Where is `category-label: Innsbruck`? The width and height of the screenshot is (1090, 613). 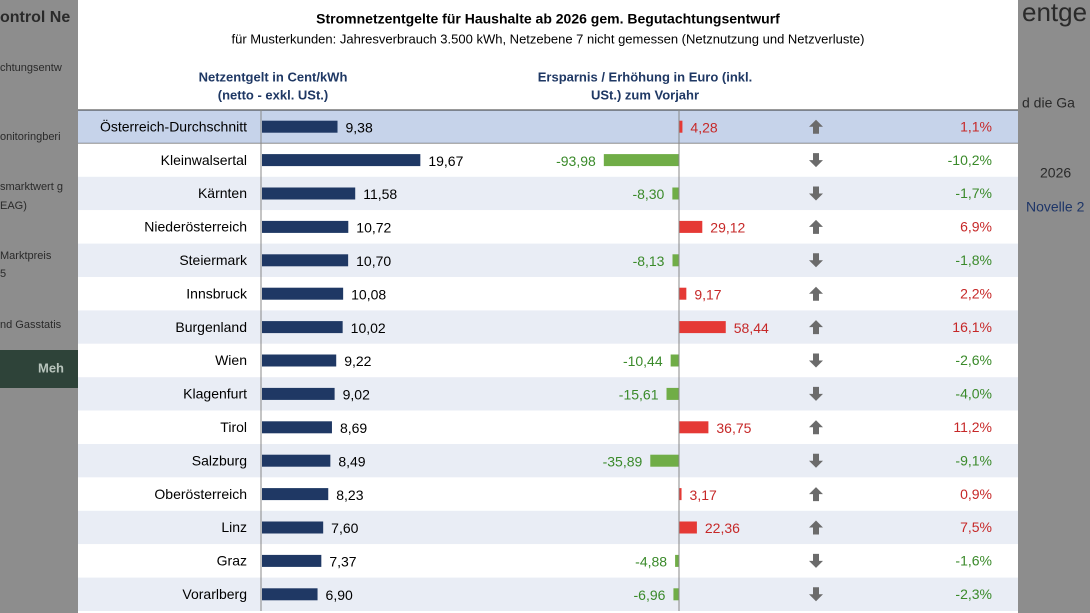
category-label: Innsbruck is located at coordinates (217, 293).